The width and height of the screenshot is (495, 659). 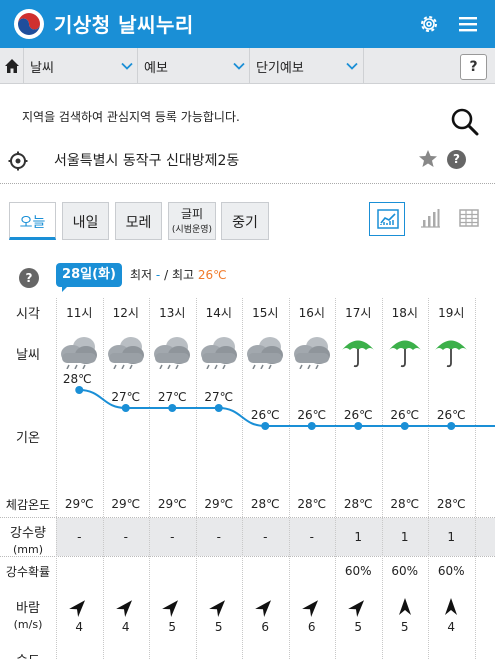 What do you see at coordinates (265, 313) in the screenshot?
I see `hour-label: 15시` at bounding box center [265, 313].